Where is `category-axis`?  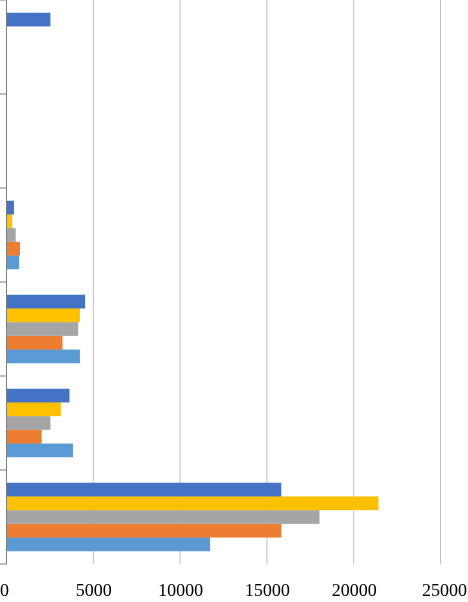 category-axis is located at coordinates (3, 282).